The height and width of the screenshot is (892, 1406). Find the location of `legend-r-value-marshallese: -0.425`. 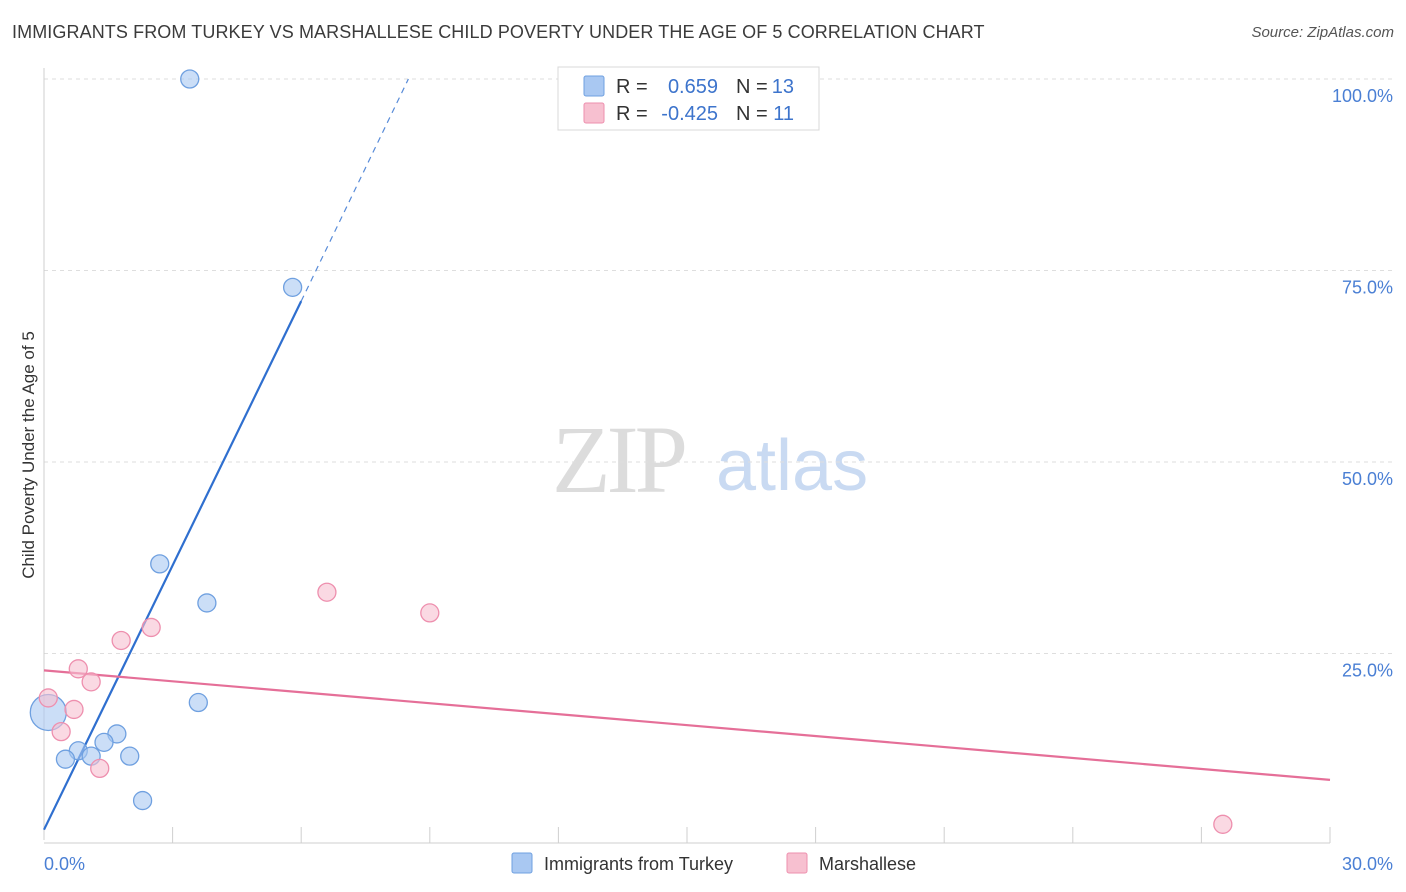

legend-r-value-marshallese: -0.425 is located at coordinates (689, 114).